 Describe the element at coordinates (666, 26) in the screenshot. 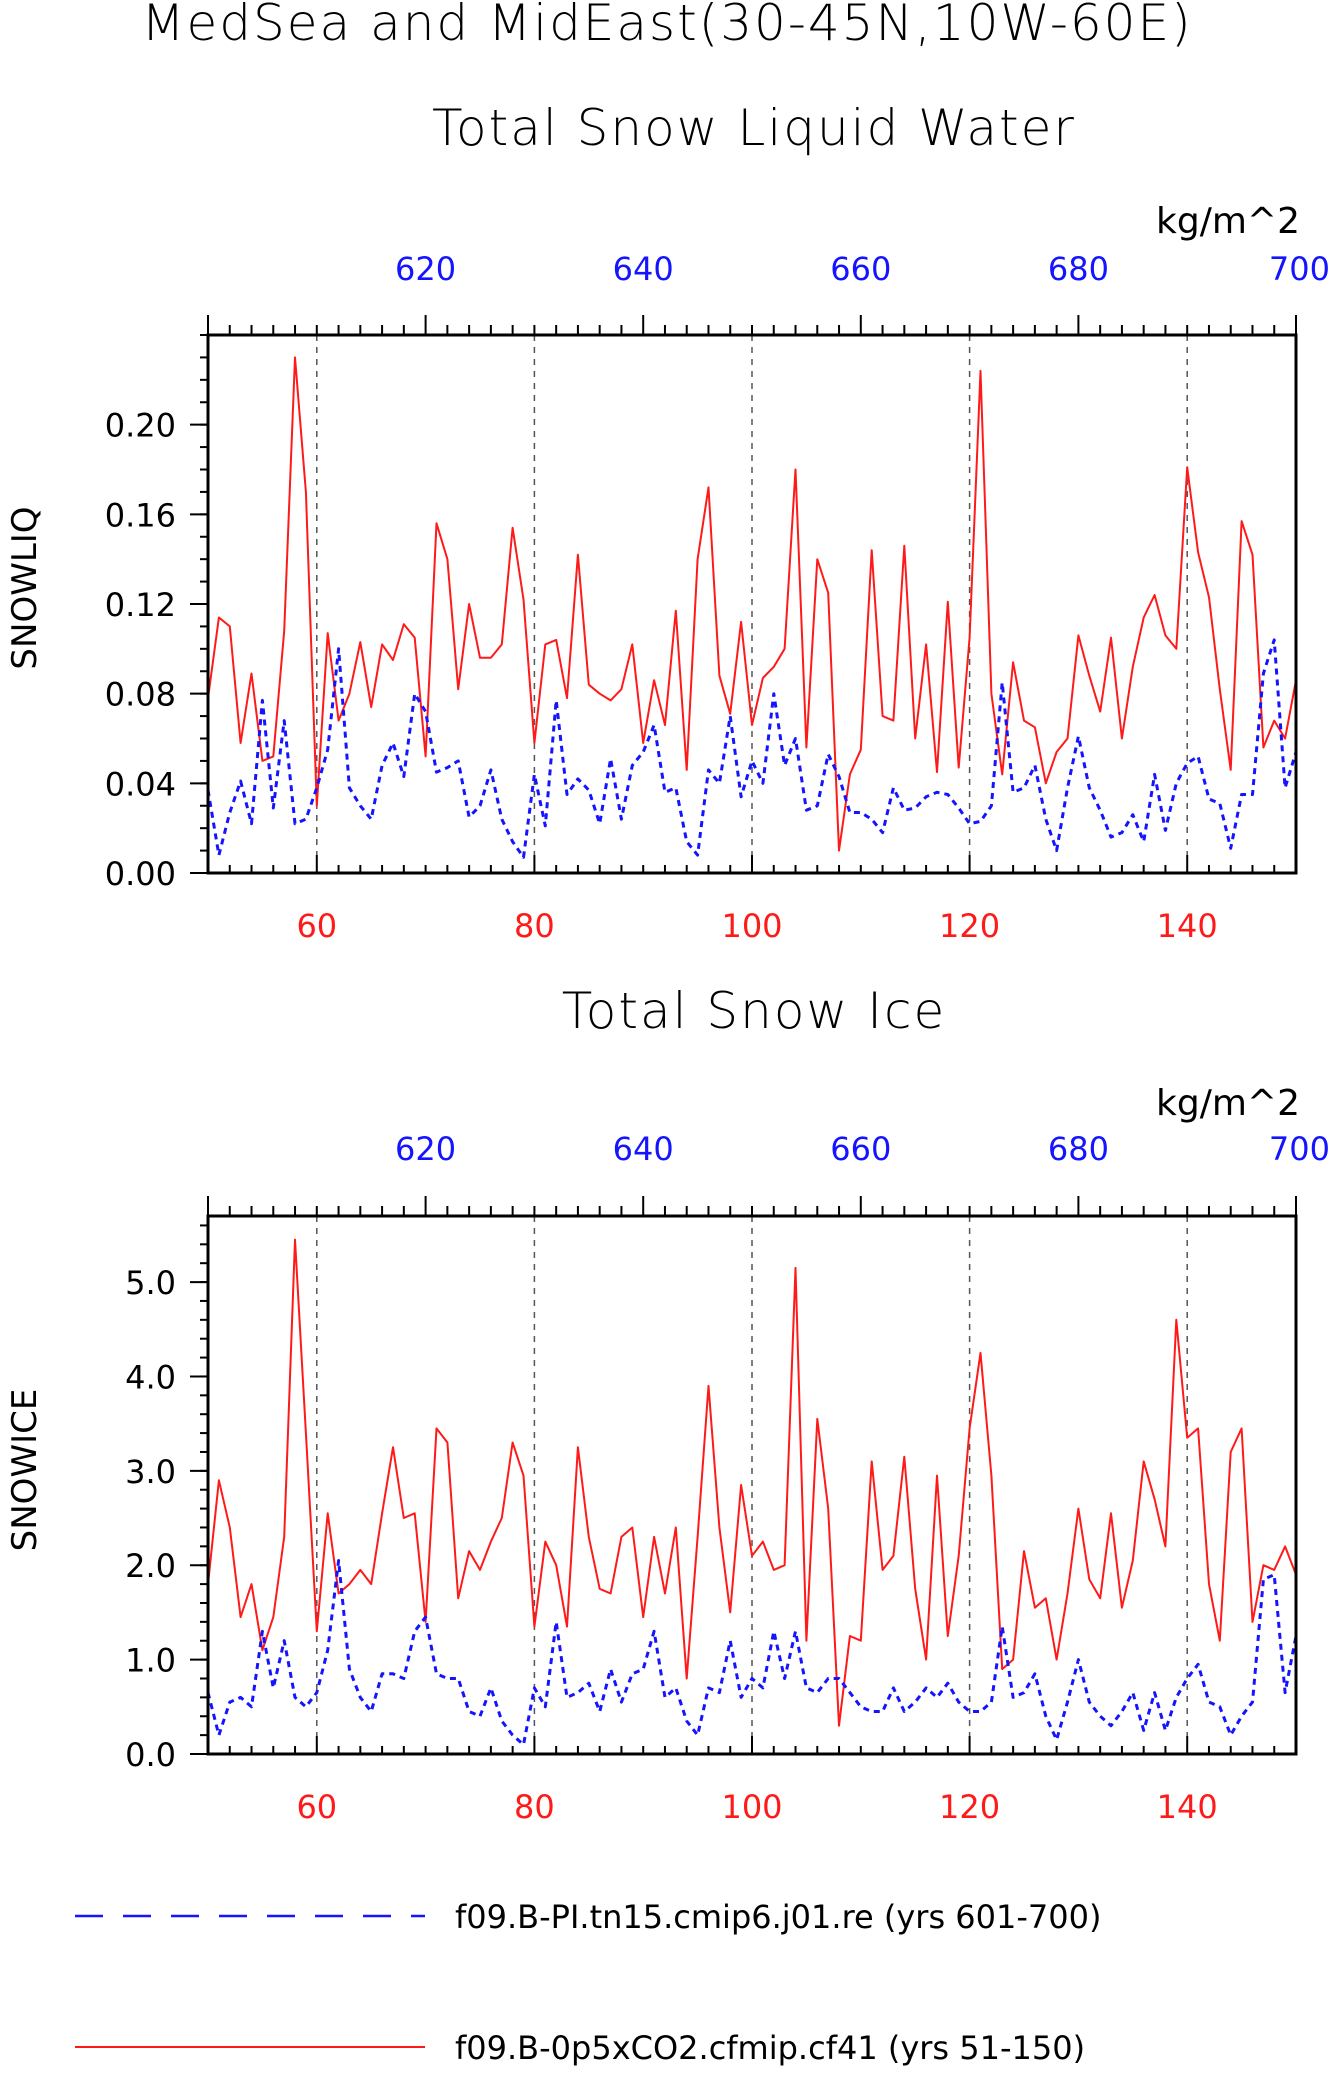

I see `figure-title: MedSea and MidEast(30-45N,10W-60E)` at that location.